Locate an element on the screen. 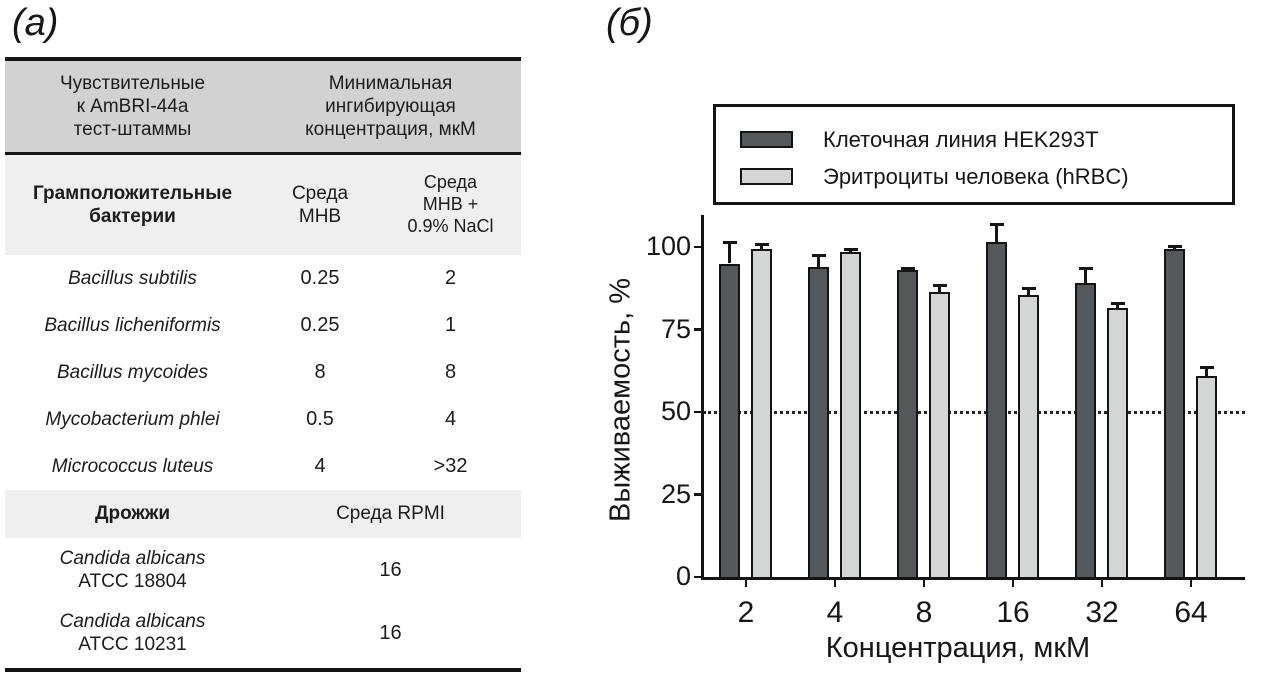  x-tick-label-4: 4 is located at coordinates (835, 612).